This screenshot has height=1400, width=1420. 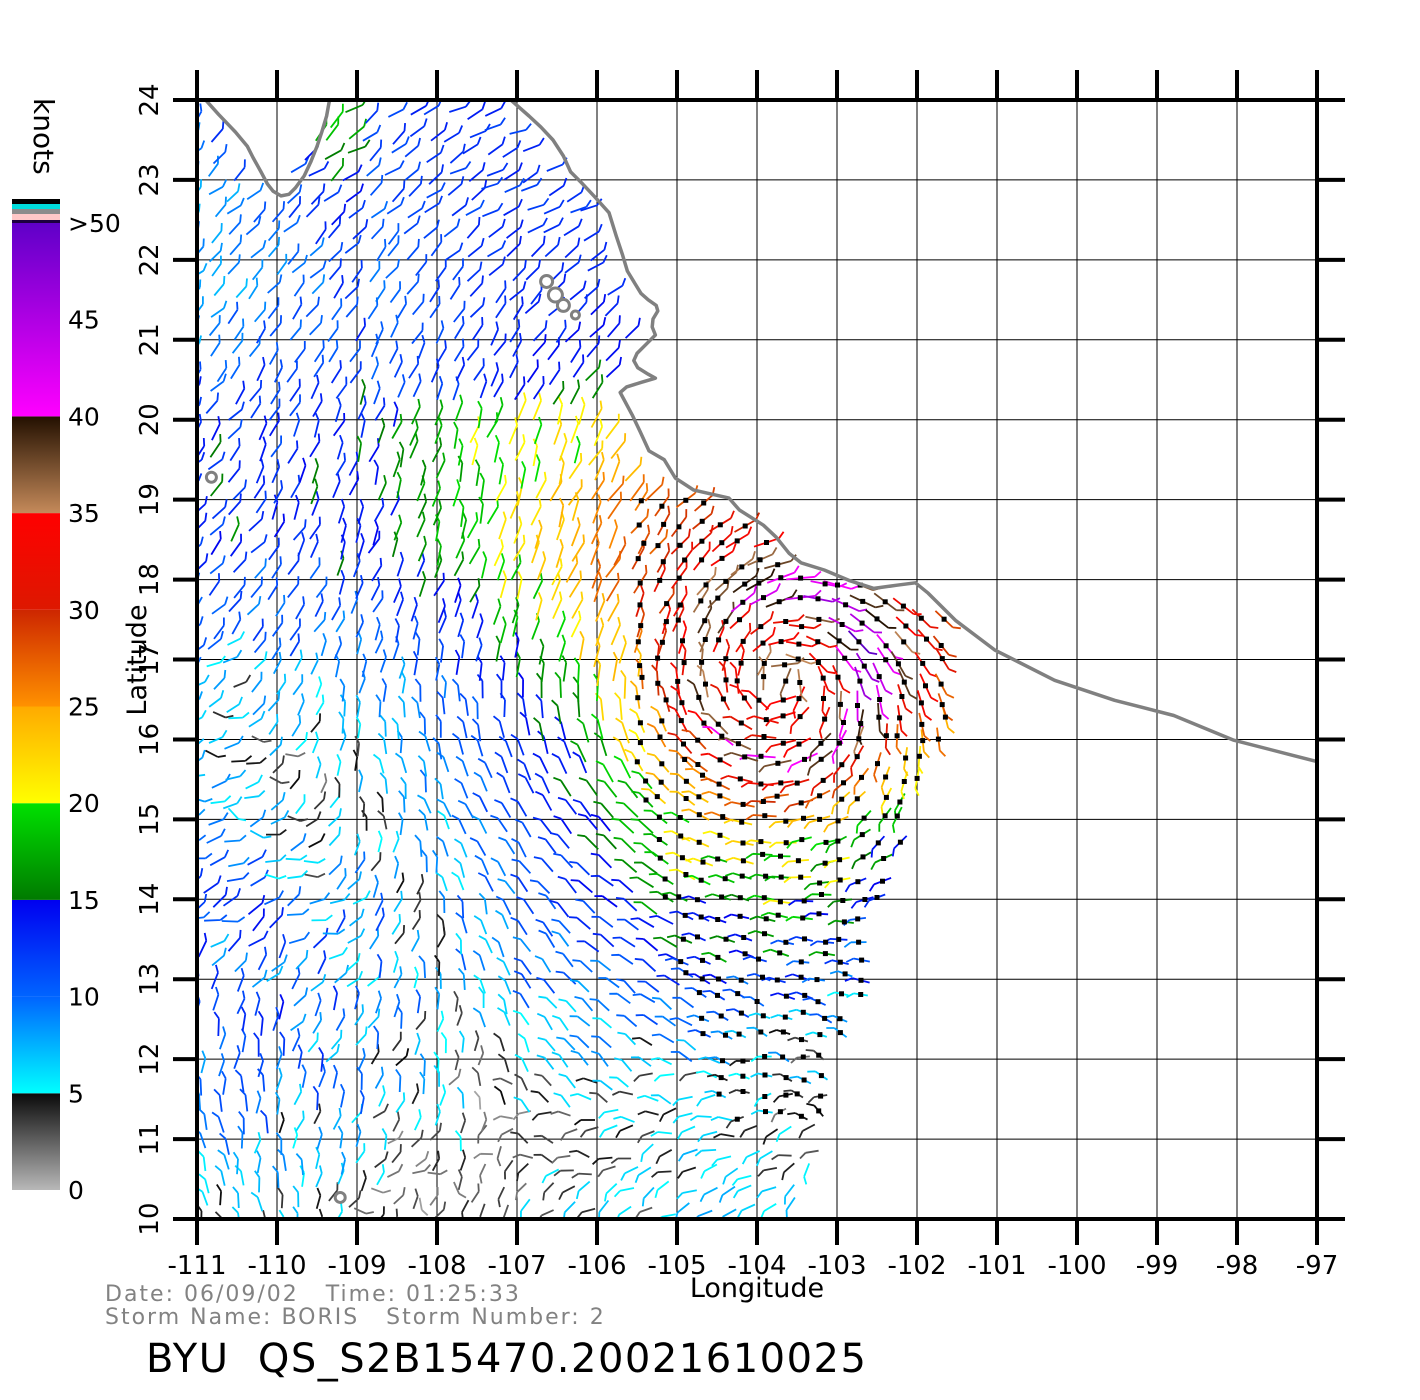 What do you see at coordinates (94, 223) in the screenshot?
I see `colorbar-tick-label: >50` at bounding box center [94, 223].